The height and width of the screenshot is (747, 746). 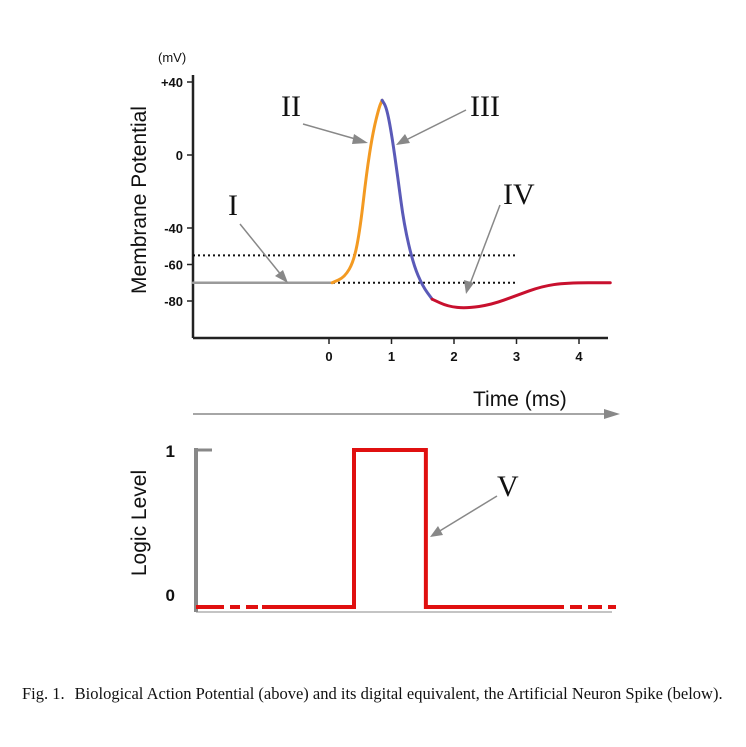 What do you see at coordinates (508, 486) in the screenshot?
I see `annotation-V: V` at bounding box center [508, 486].